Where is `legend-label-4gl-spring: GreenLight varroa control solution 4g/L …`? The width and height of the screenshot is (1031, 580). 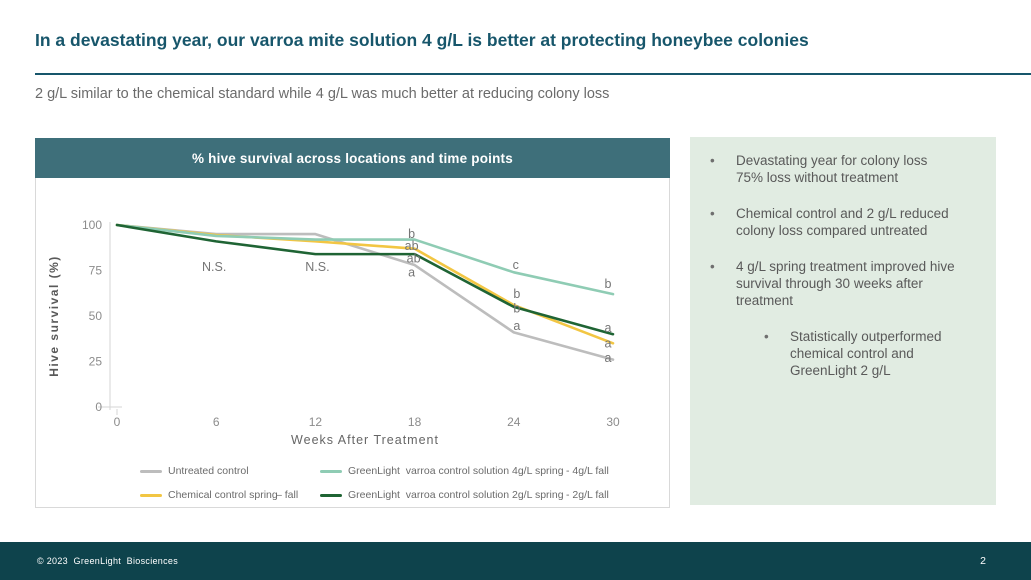 legend-label-4gl-spring: GreenLight varroa control solution 4g/L … is located at coordinates (456, 471).